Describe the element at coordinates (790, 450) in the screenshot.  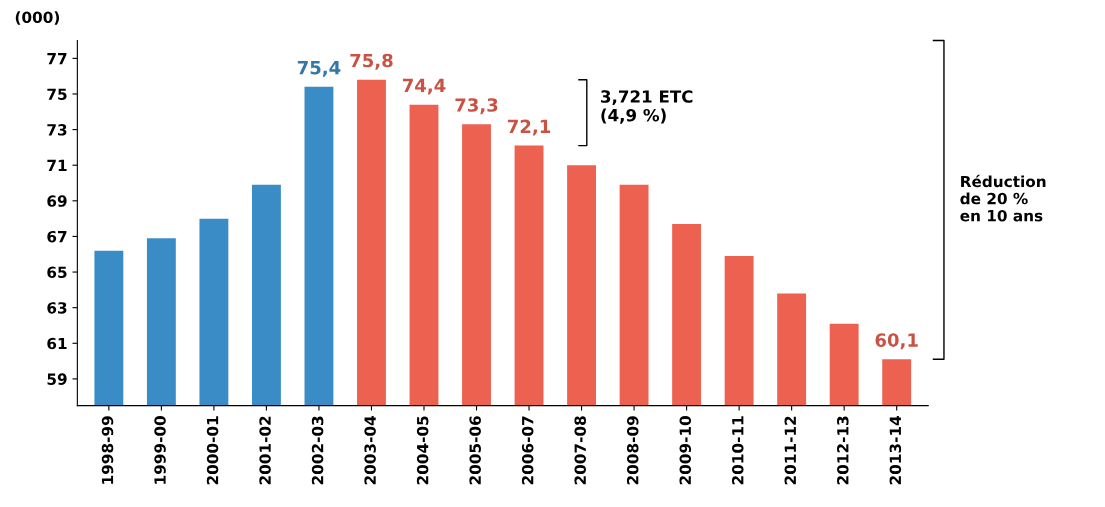
I see `x-tick-label: 2011-12` at that location.